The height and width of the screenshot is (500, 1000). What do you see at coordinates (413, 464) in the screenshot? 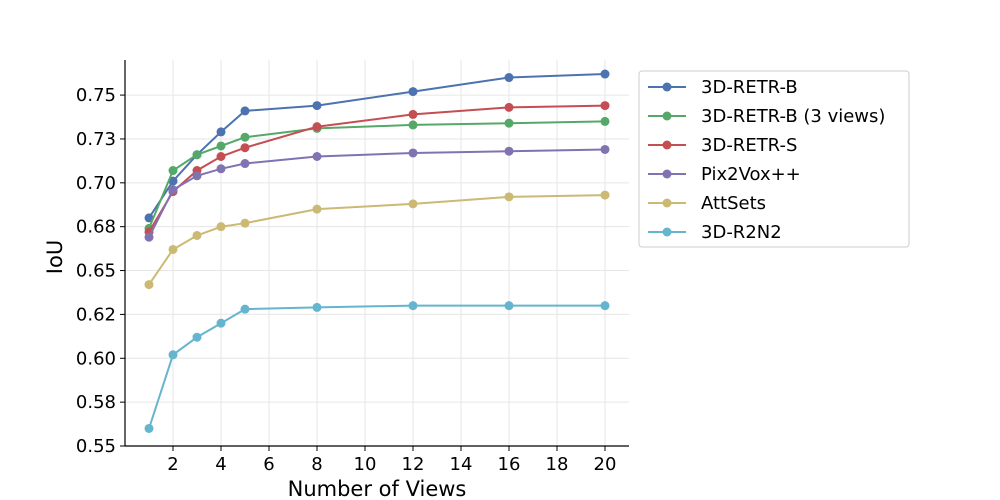
I see `x-tick-label: 12` at bounding box center [413, 464].